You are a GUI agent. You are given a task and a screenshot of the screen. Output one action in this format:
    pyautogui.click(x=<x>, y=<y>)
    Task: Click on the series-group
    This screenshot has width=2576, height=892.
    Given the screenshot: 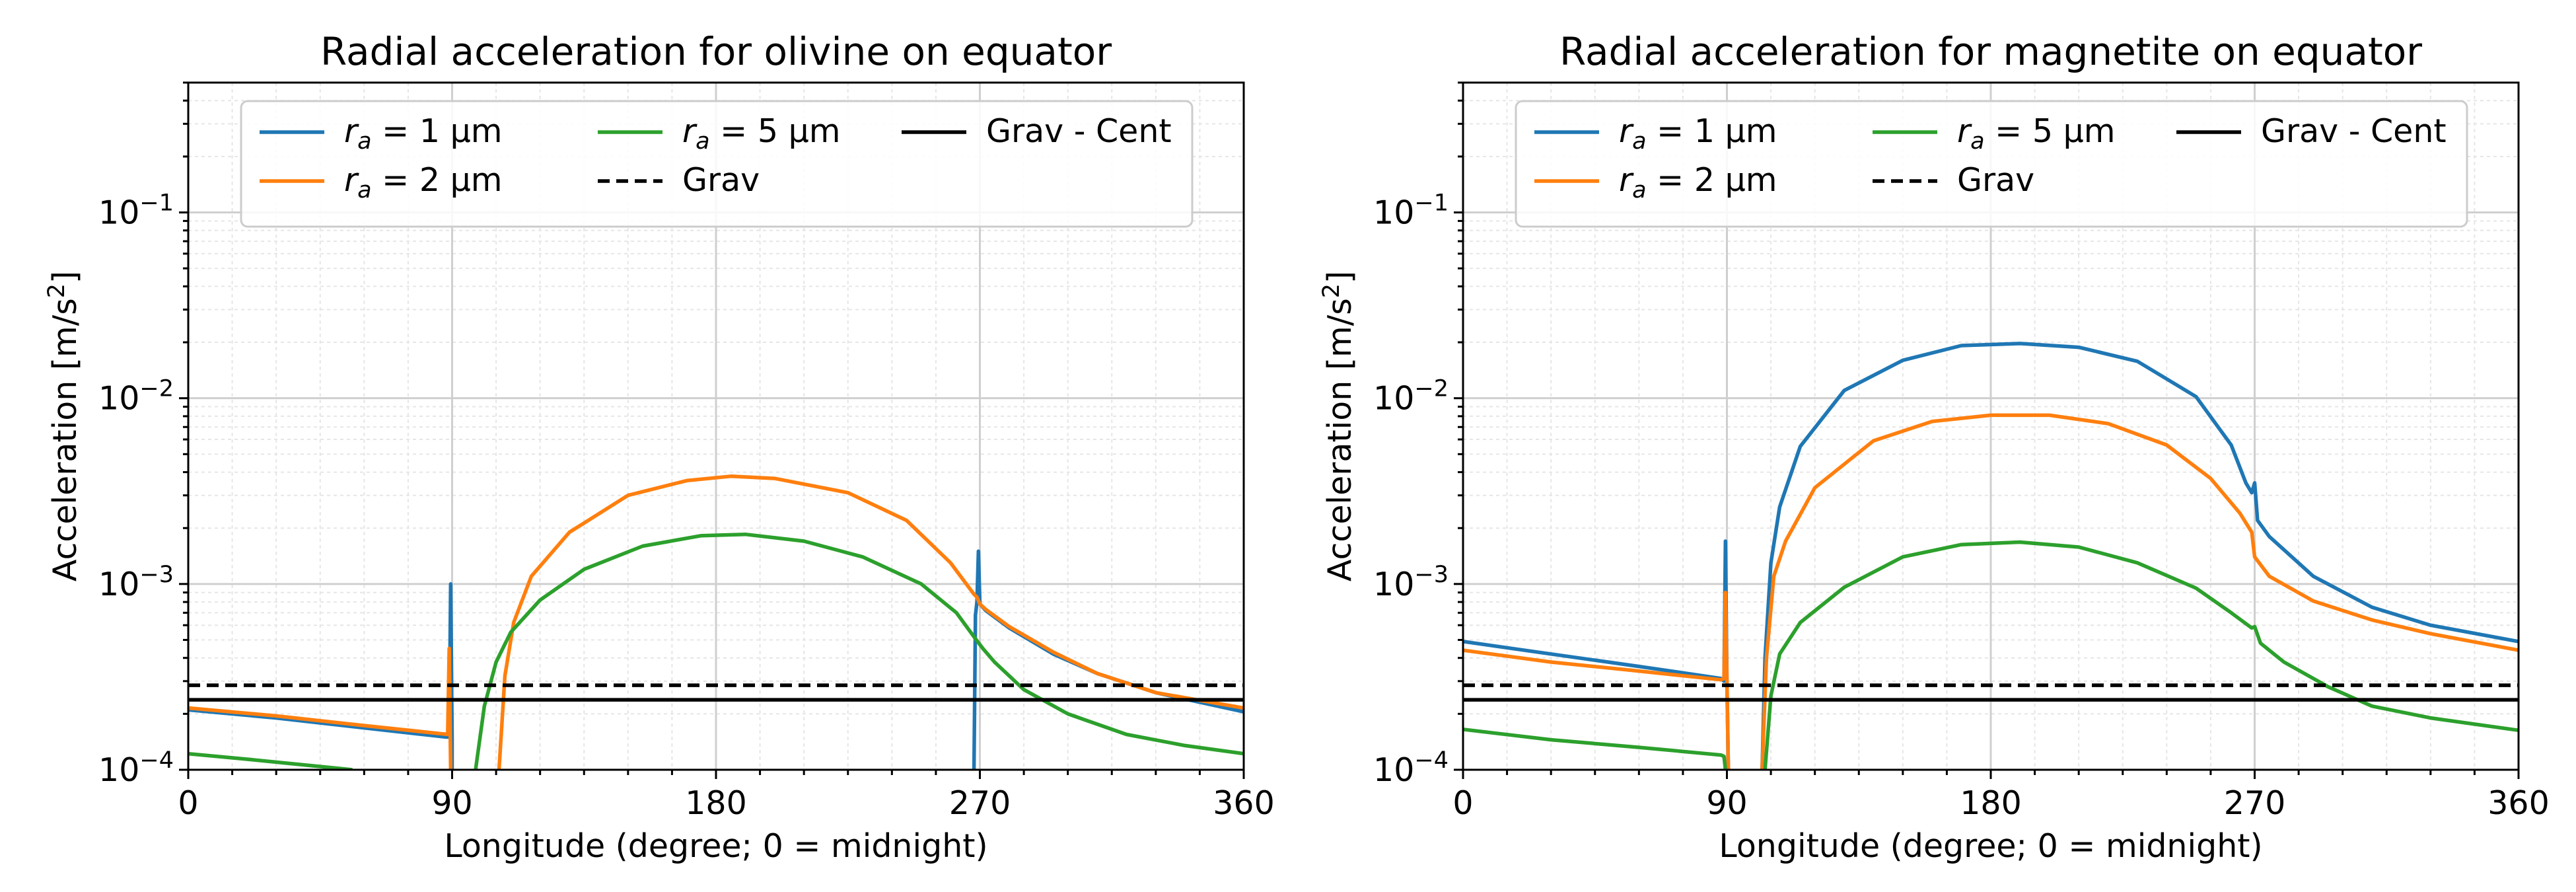 What is the action you would take?
    pyautogui.click(x=716, y=622)
    